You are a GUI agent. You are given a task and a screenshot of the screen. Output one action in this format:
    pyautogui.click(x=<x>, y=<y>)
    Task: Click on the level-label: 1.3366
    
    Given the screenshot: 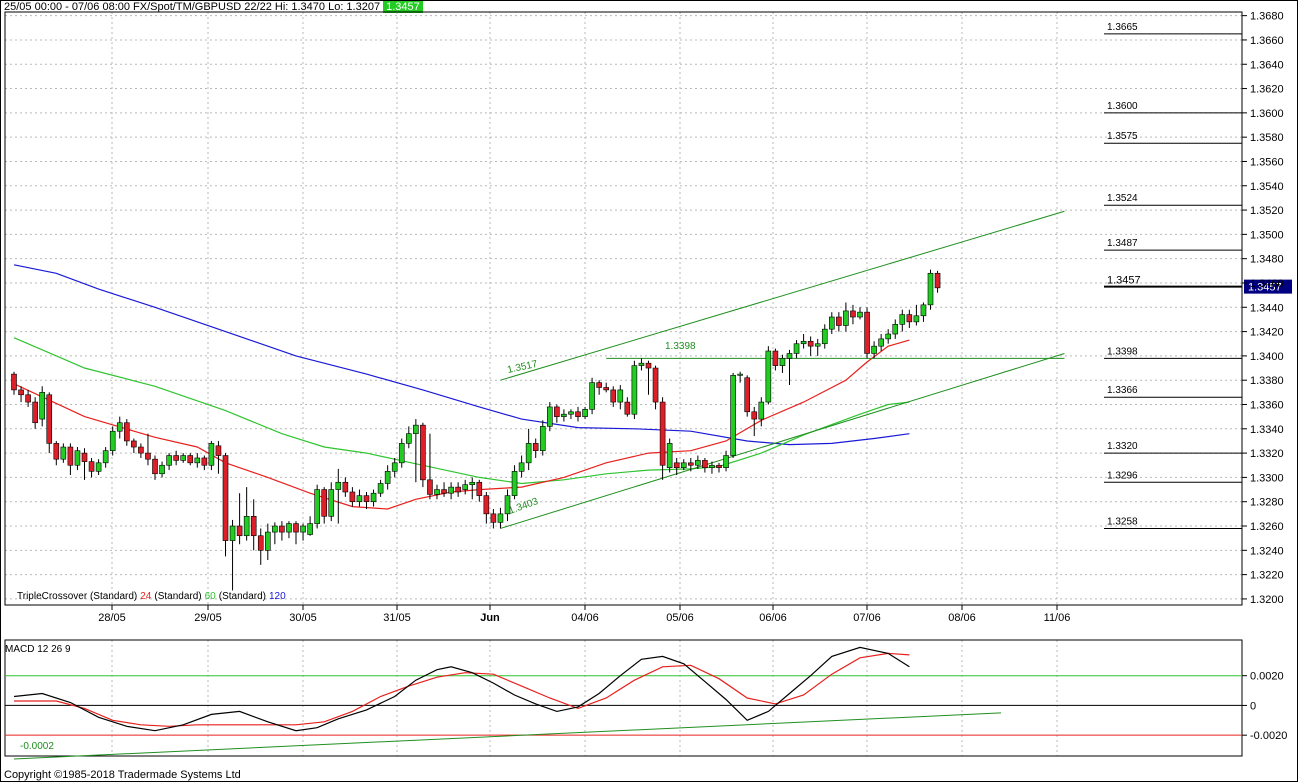 What is the action you would take?
    pyautogui.click(x=1122, y=390)
    